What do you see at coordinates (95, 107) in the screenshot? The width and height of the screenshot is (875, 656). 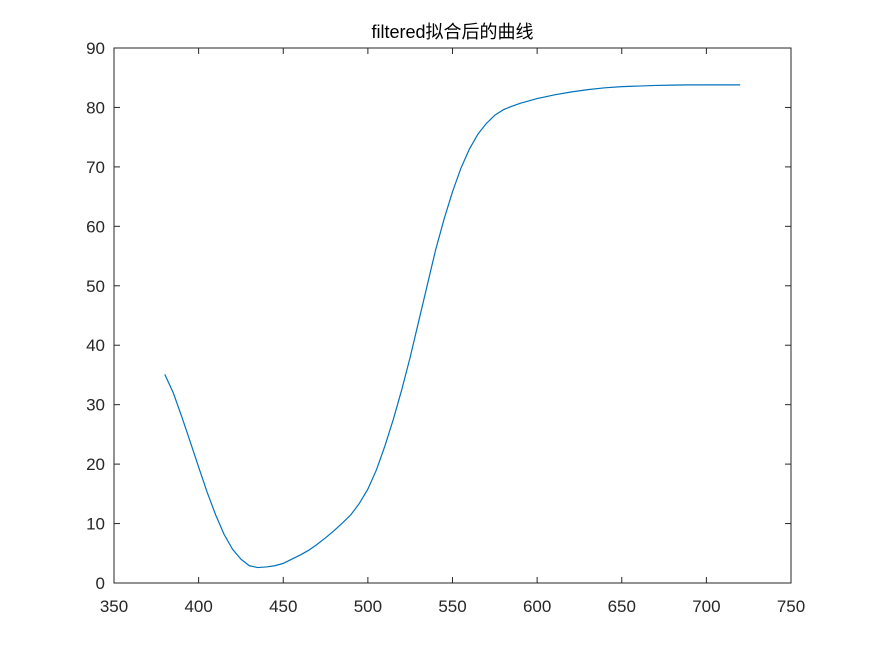 I see `y-tick-label: 80` at bounding box center [95, 107].